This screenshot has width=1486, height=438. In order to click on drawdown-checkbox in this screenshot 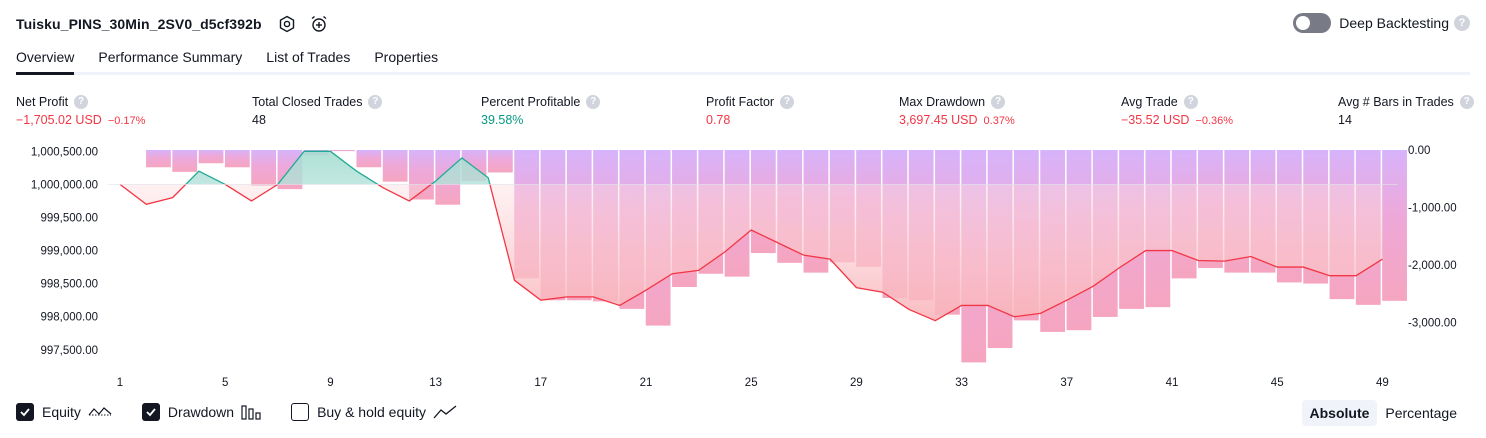, I will do `click(150, 412)`.